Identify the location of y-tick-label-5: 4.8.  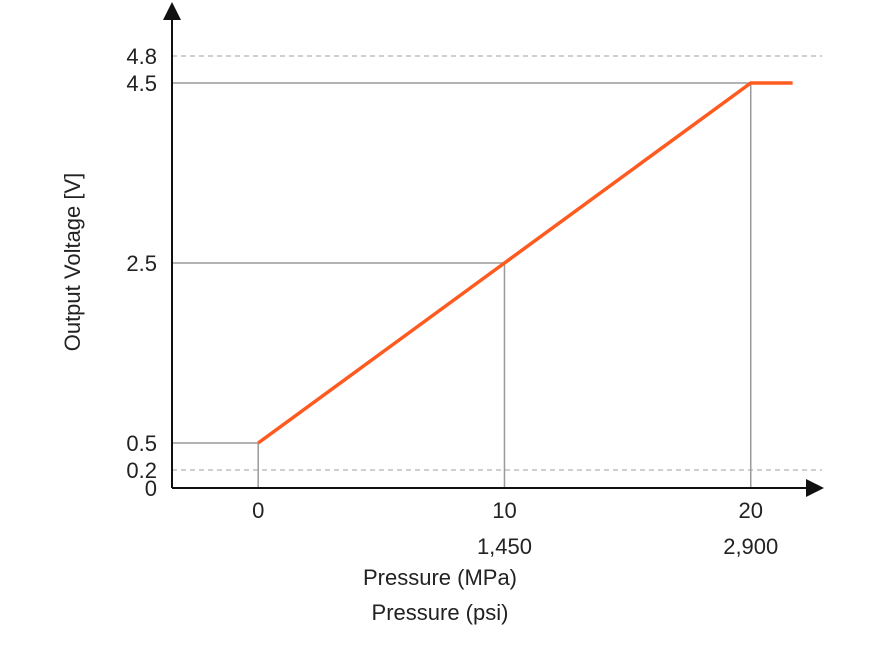
(141, 56).